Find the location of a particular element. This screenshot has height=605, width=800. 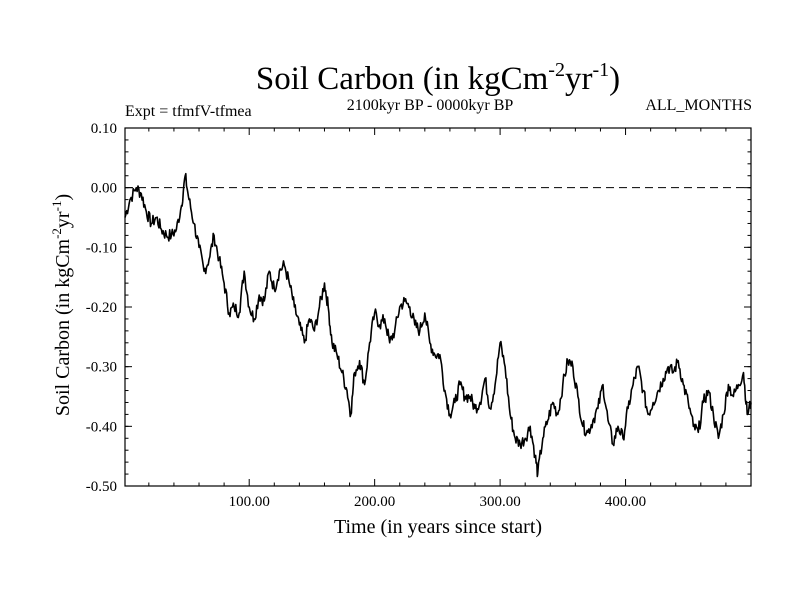

y-axis-label: Soil Carbon (in kgCm-2yr-1) is located at coordinates (61, 305).